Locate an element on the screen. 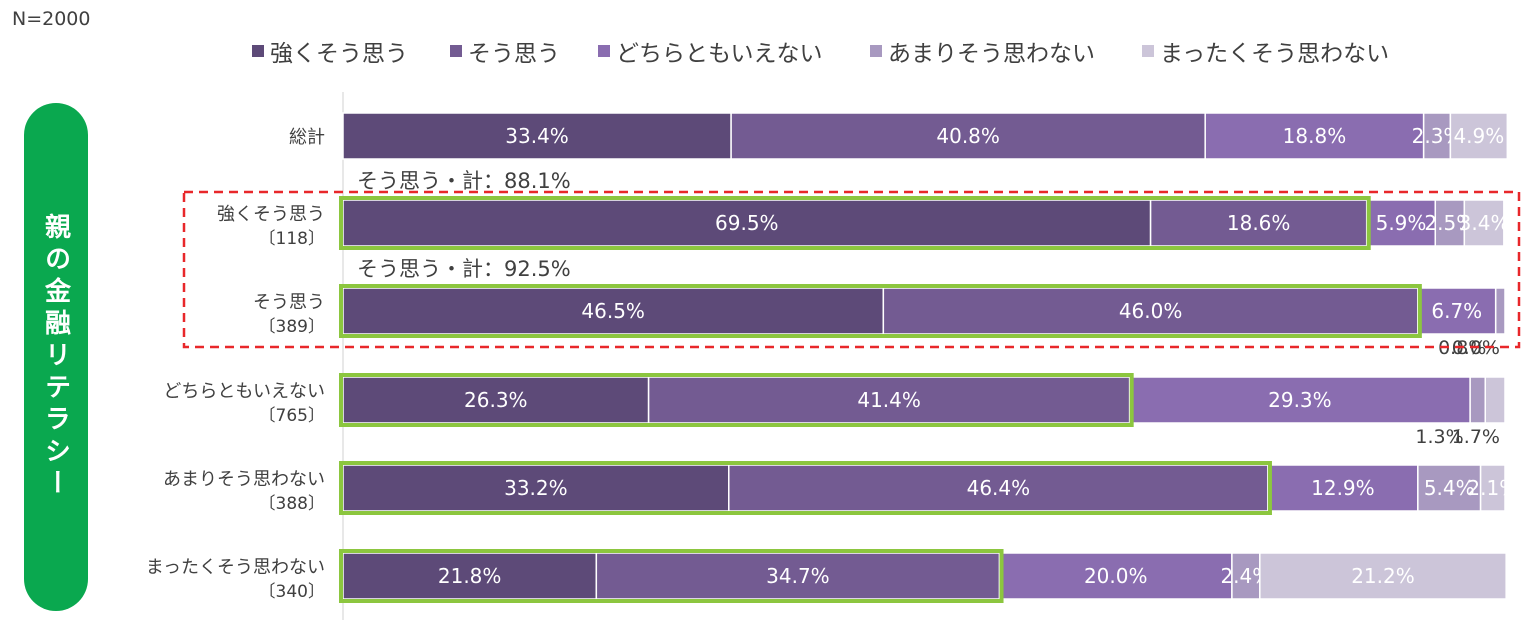  data-label: 5.4% is located at coordinates (1449, 488).